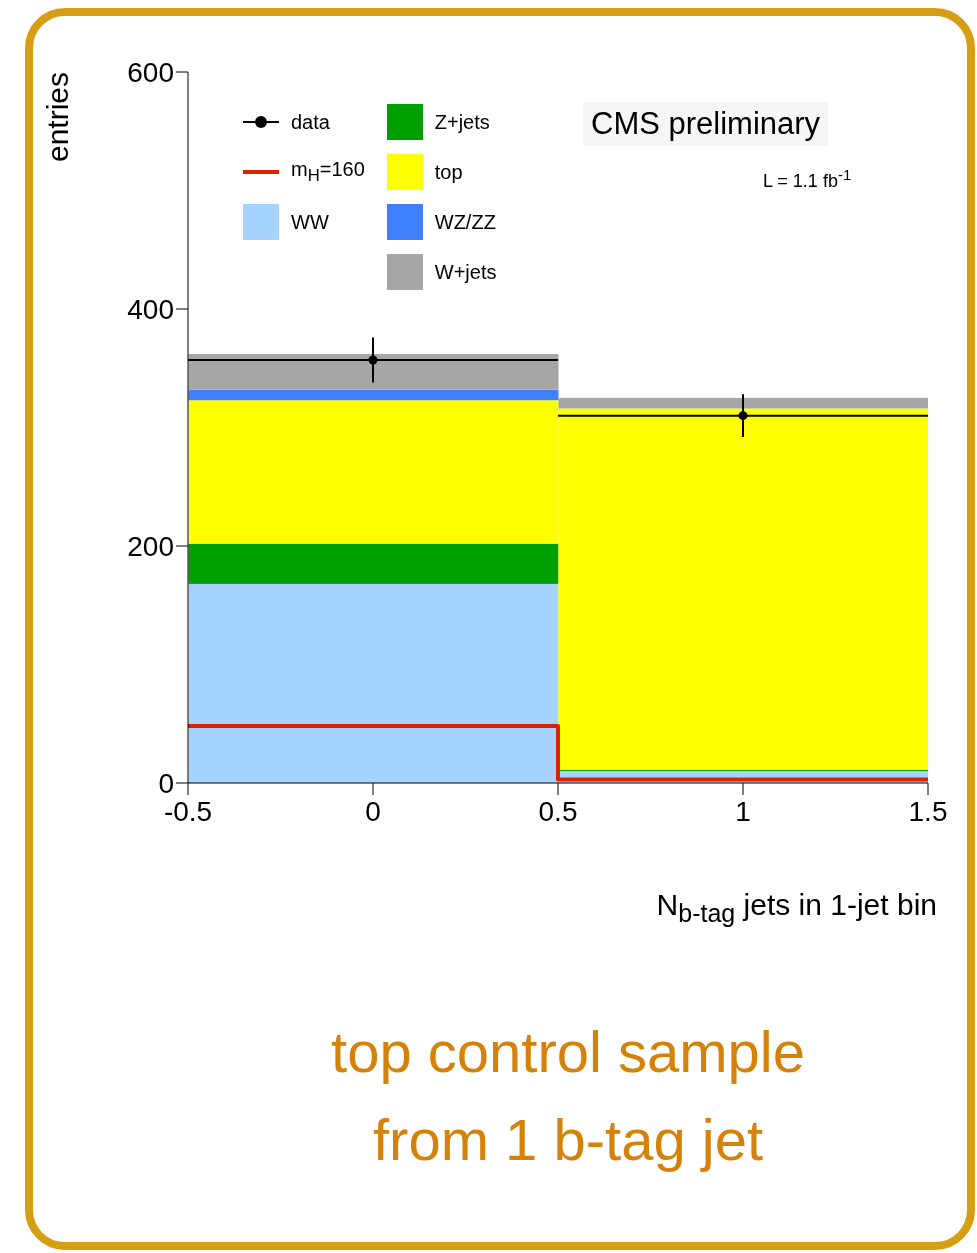  What do you see at coordinates (448, 172) in the screenshot?
I see `legend-label: top` at bounding box center [448, 172].